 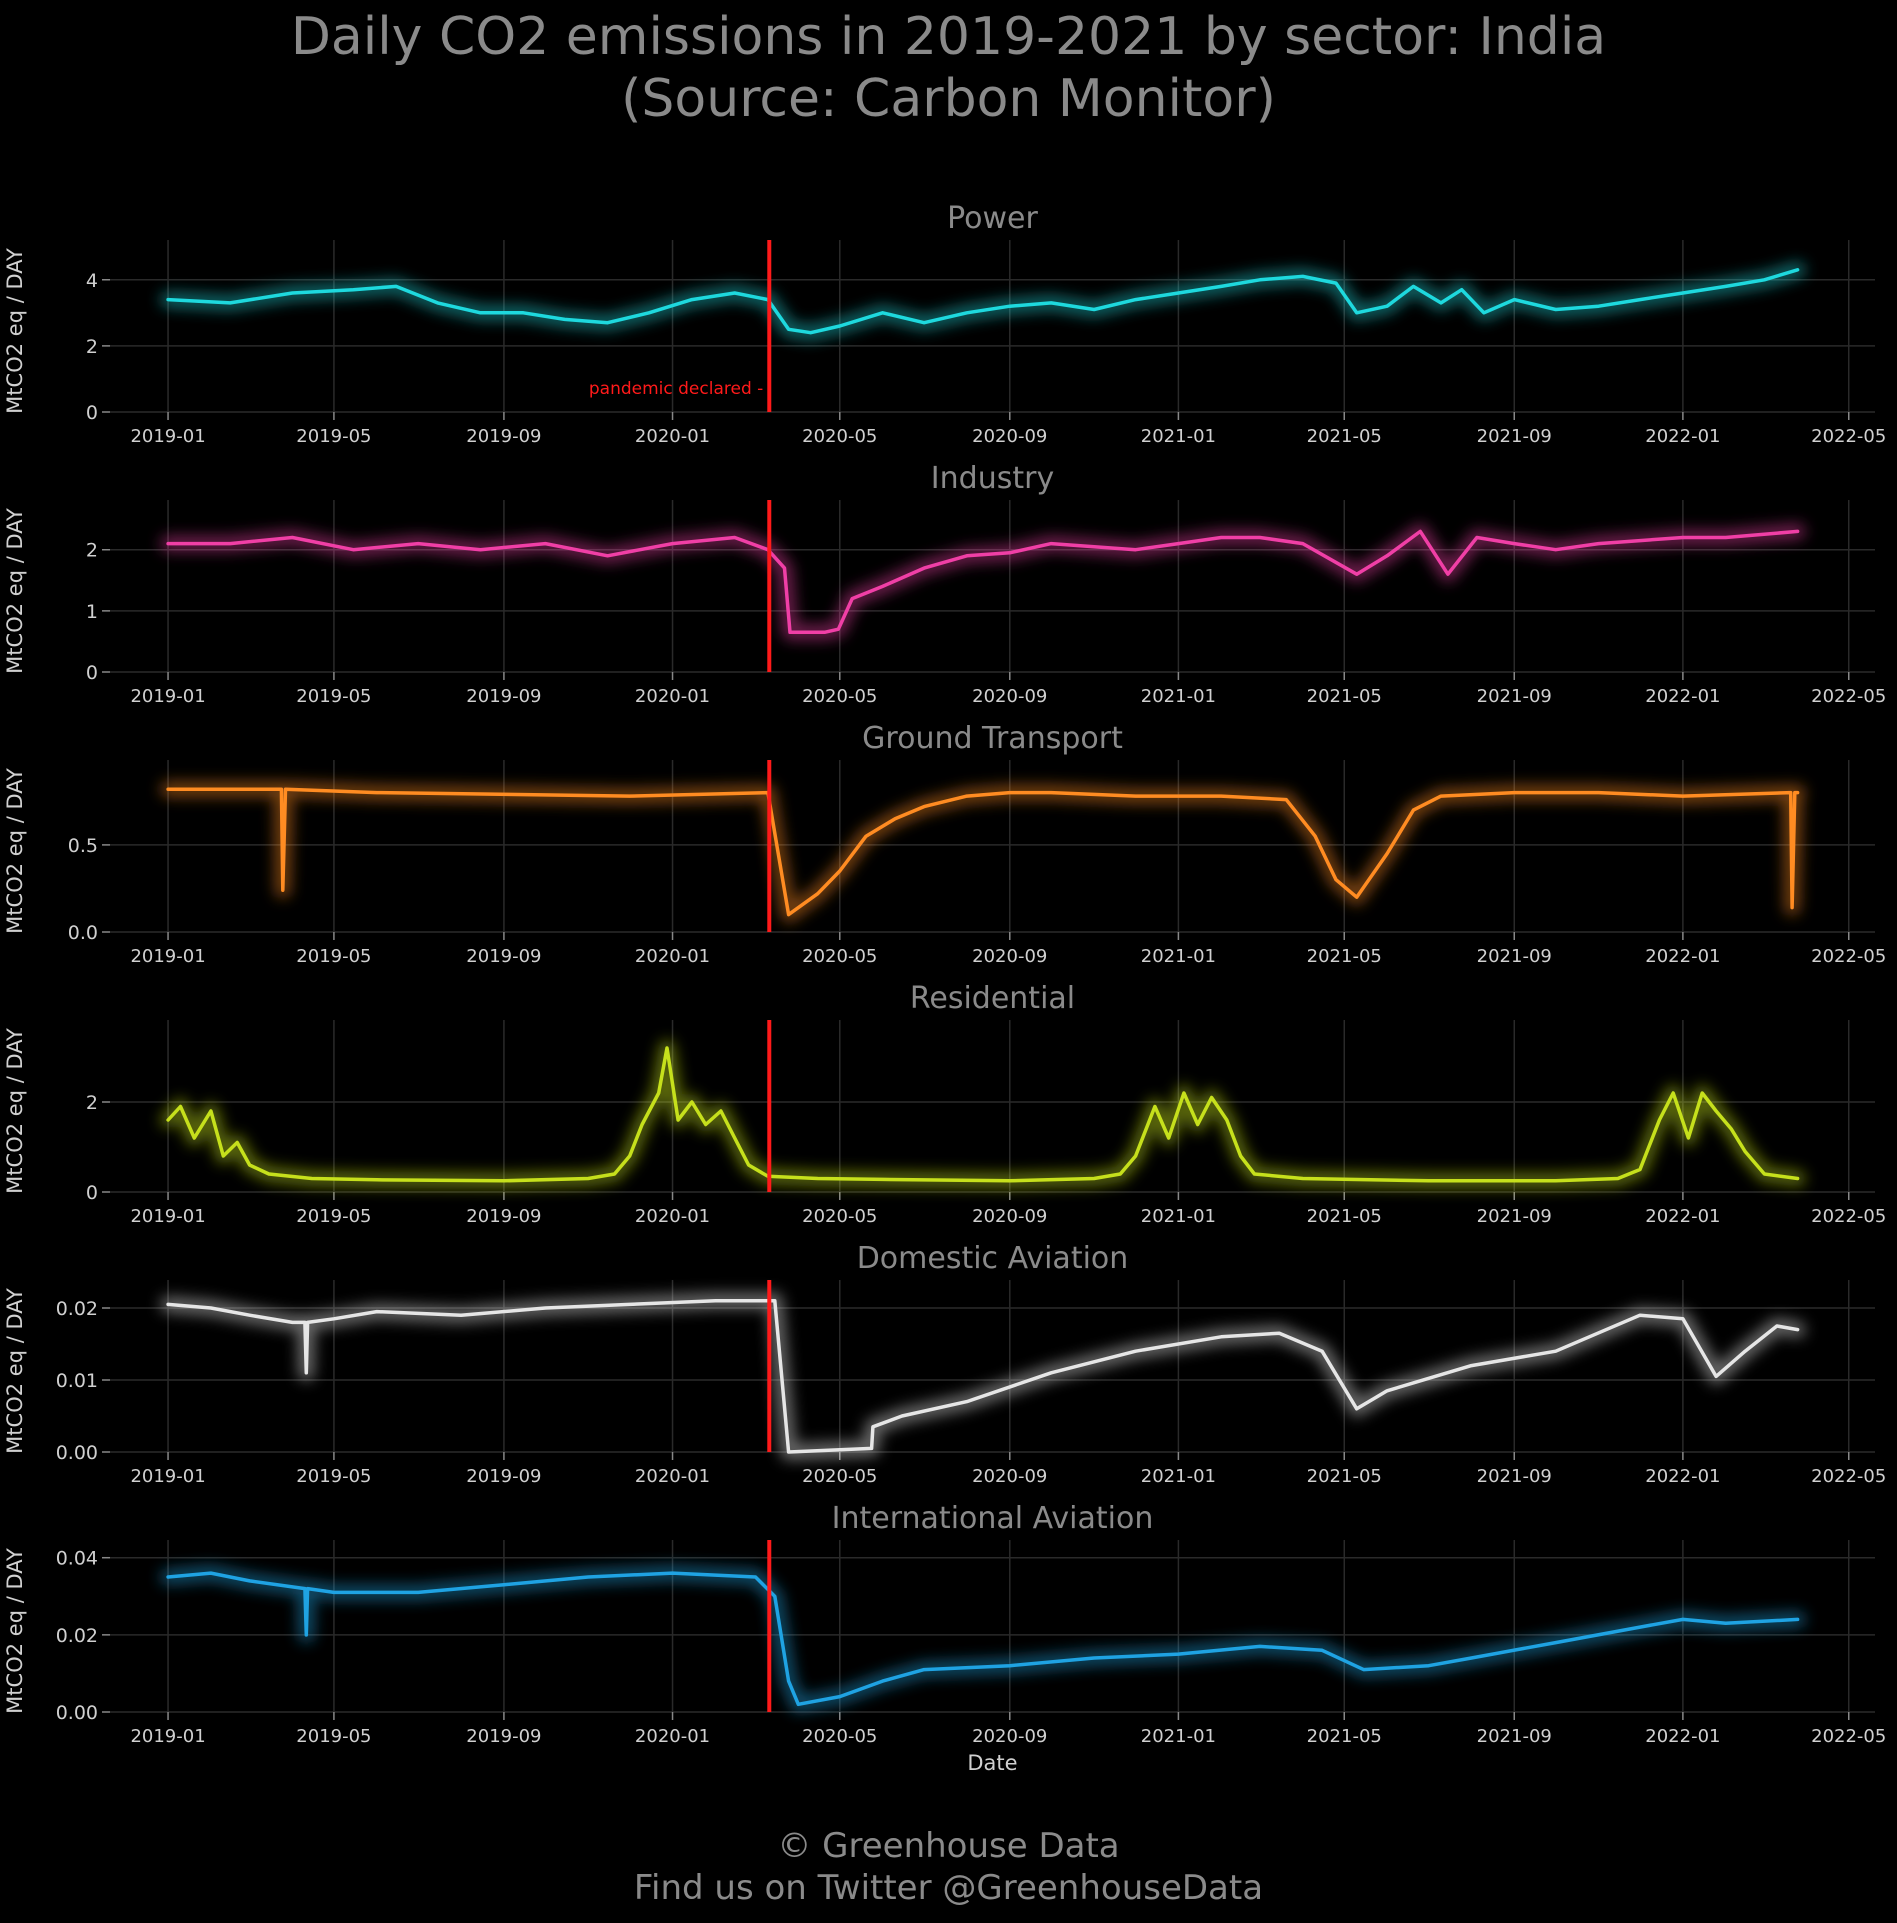 I want to click on y-tick-label: 0.04, so click(x=77, y=1559).